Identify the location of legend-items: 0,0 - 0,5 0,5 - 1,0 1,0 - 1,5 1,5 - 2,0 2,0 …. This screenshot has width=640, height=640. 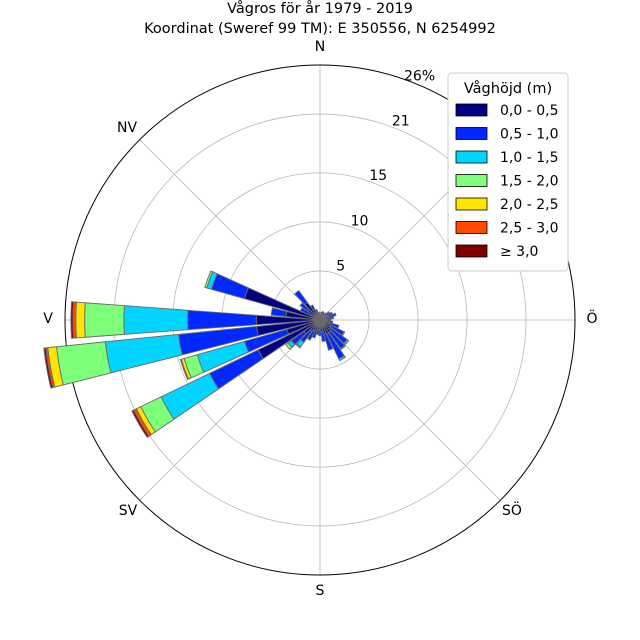
(506, 181).